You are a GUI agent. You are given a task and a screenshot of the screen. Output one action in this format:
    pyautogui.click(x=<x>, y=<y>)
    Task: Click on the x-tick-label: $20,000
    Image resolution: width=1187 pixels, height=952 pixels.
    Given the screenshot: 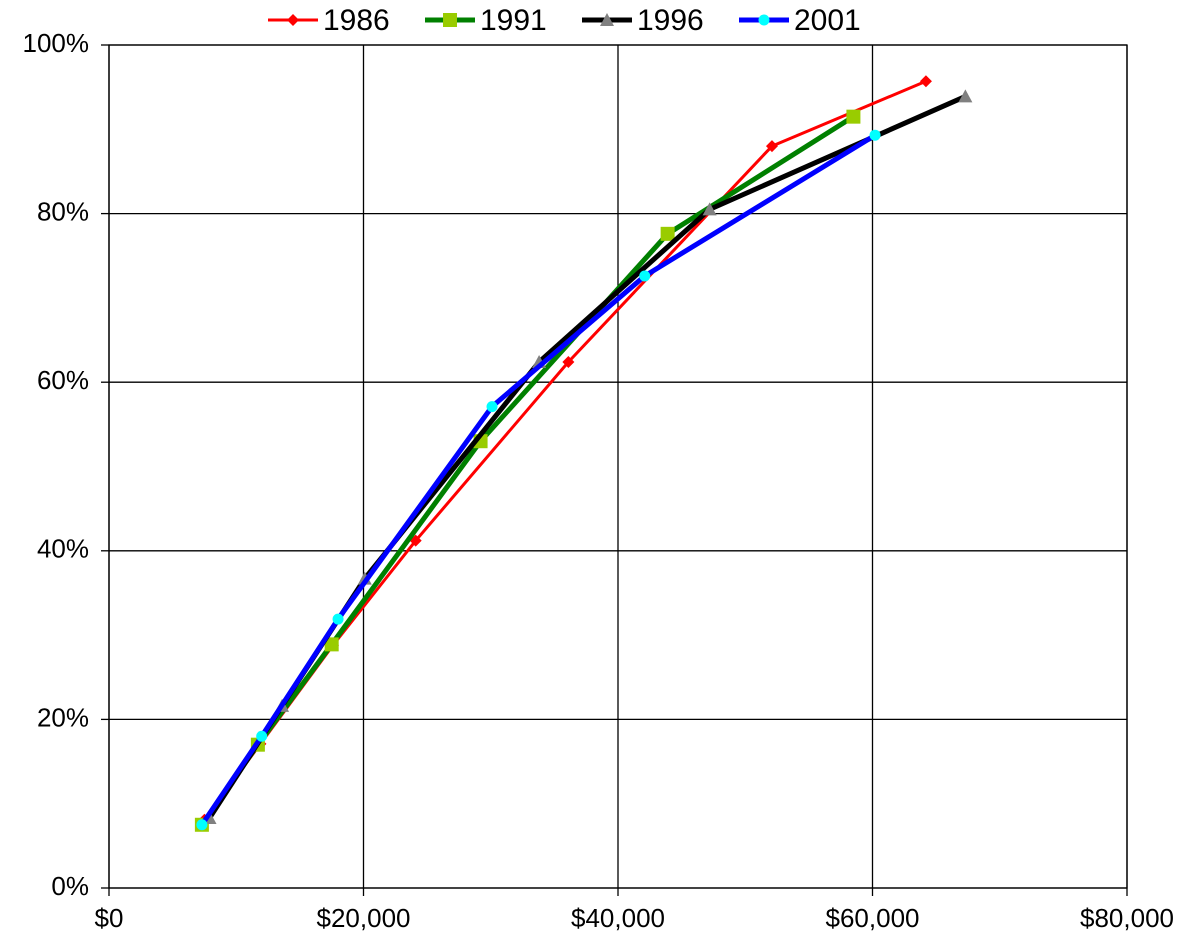 What is the action you would take?
    pyautogui.click(x=364, y=918)
    